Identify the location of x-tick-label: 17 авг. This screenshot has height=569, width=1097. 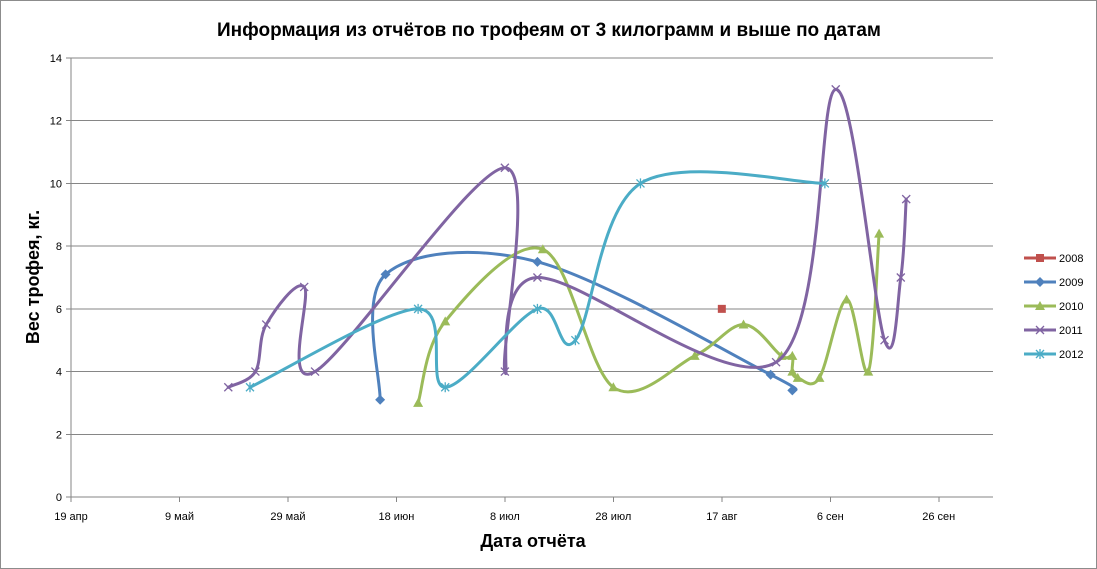
(721, 517).